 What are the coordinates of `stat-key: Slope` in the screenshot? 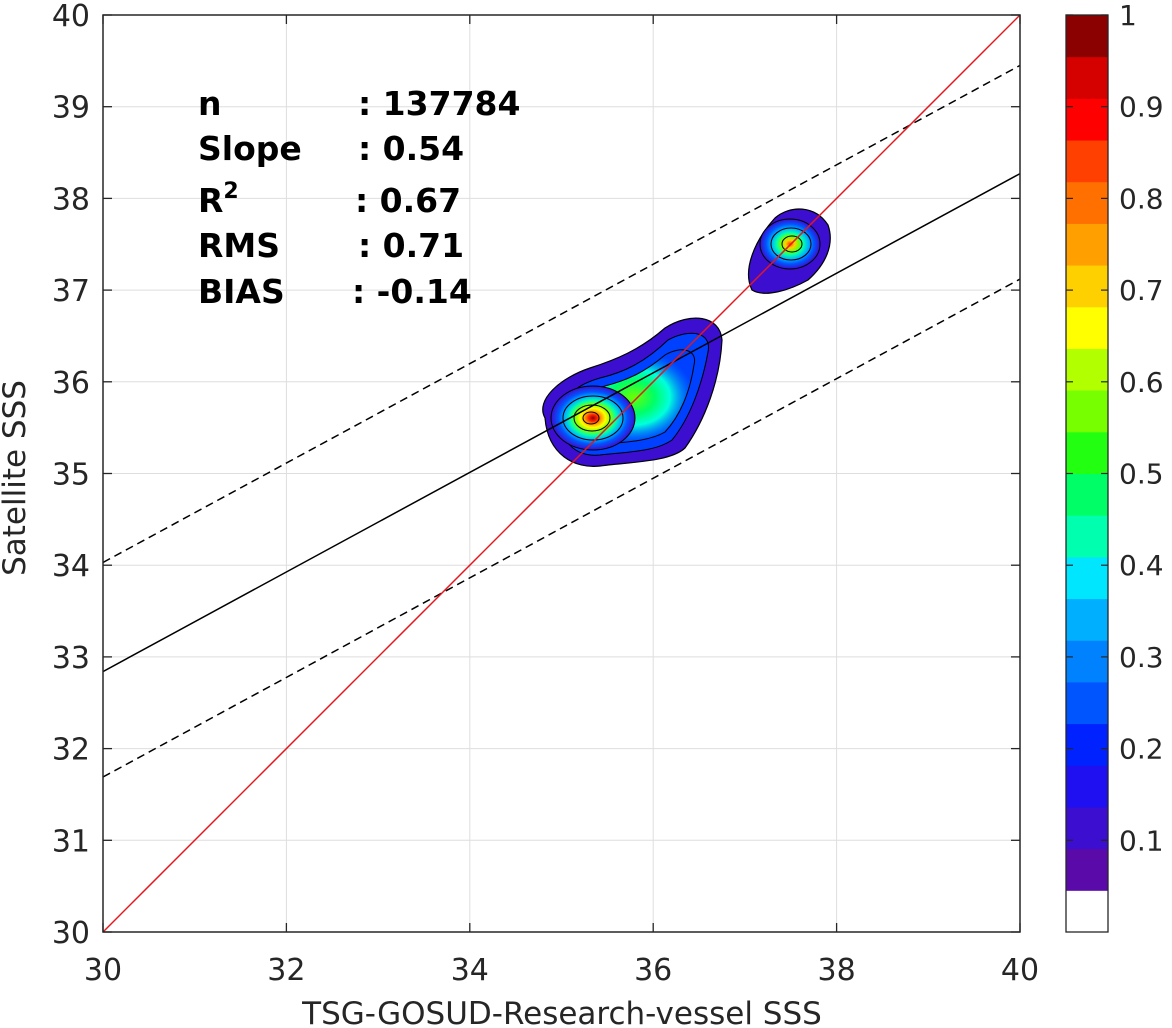 It's located at (250, 148).